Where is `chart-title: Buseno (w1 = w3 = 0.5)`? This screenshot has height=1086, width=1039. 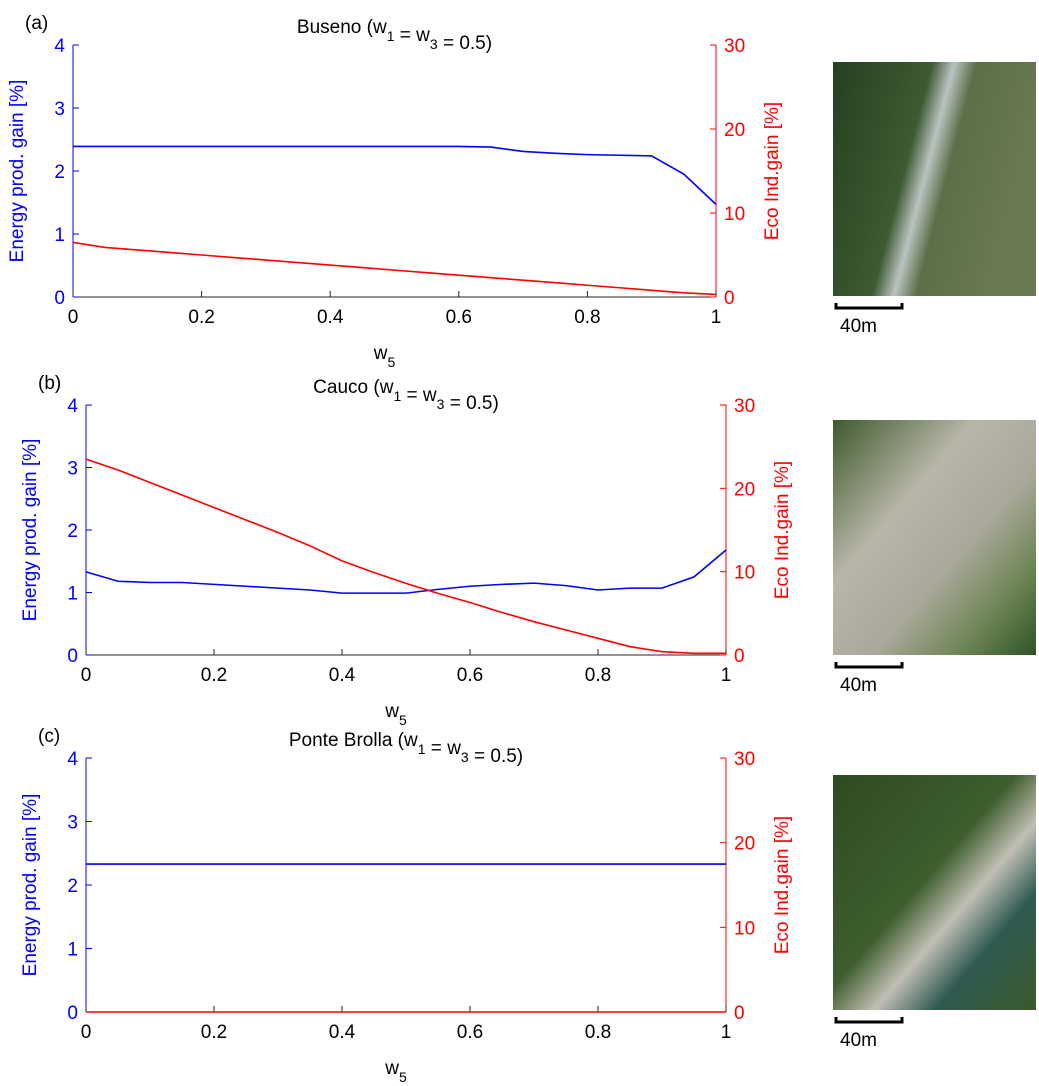 chart-title: Buseno (w1 = w3 = 0.5) is located at coordinates (394, 35).